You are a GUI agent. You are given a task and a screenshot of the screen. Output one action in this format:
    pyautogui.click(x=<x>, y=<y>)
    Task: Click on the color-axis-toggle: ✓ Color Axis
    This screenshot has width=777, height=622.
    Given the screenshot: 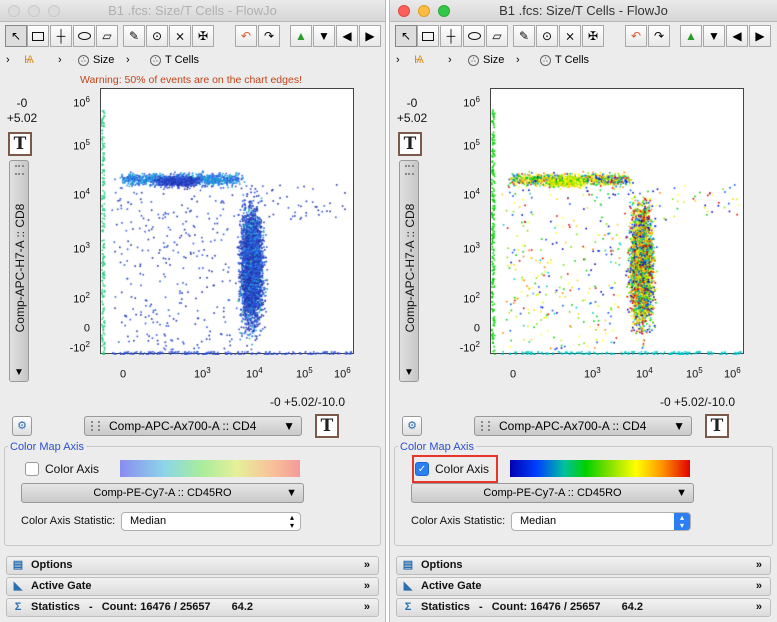 What is the action you would take?
    pyautogui.click(x=452, y=469)
    